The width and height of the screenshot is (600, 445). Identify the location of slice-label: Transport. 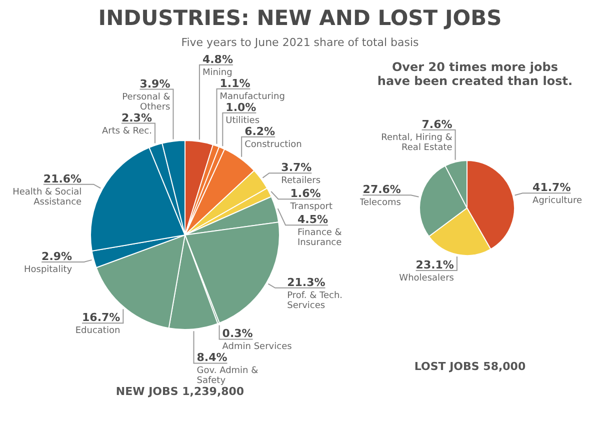
(311, 207).